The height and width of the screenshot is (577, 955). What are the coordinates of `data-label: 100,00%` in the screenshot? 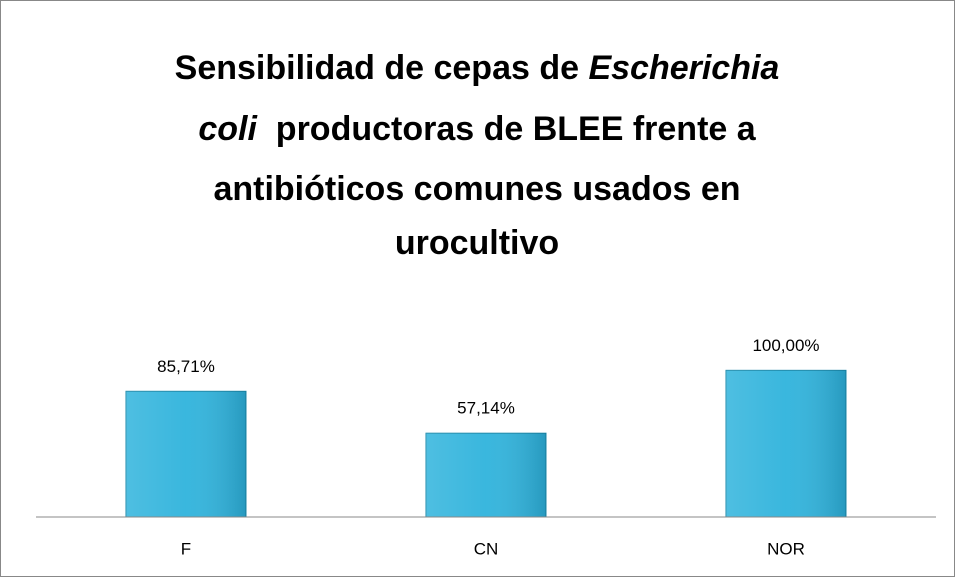 It's located at (785, 345).